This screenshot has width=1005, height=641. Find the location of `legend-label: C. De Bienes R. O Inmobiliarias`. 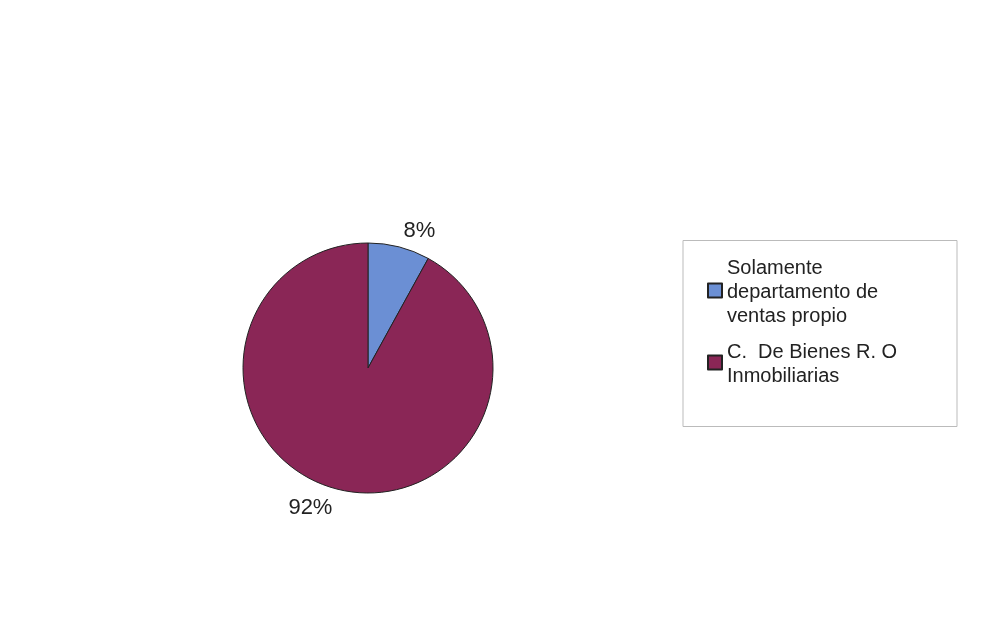

legend-label: C. De Bienes R. O Inmobiliarias is located at coordinates (815, 362).